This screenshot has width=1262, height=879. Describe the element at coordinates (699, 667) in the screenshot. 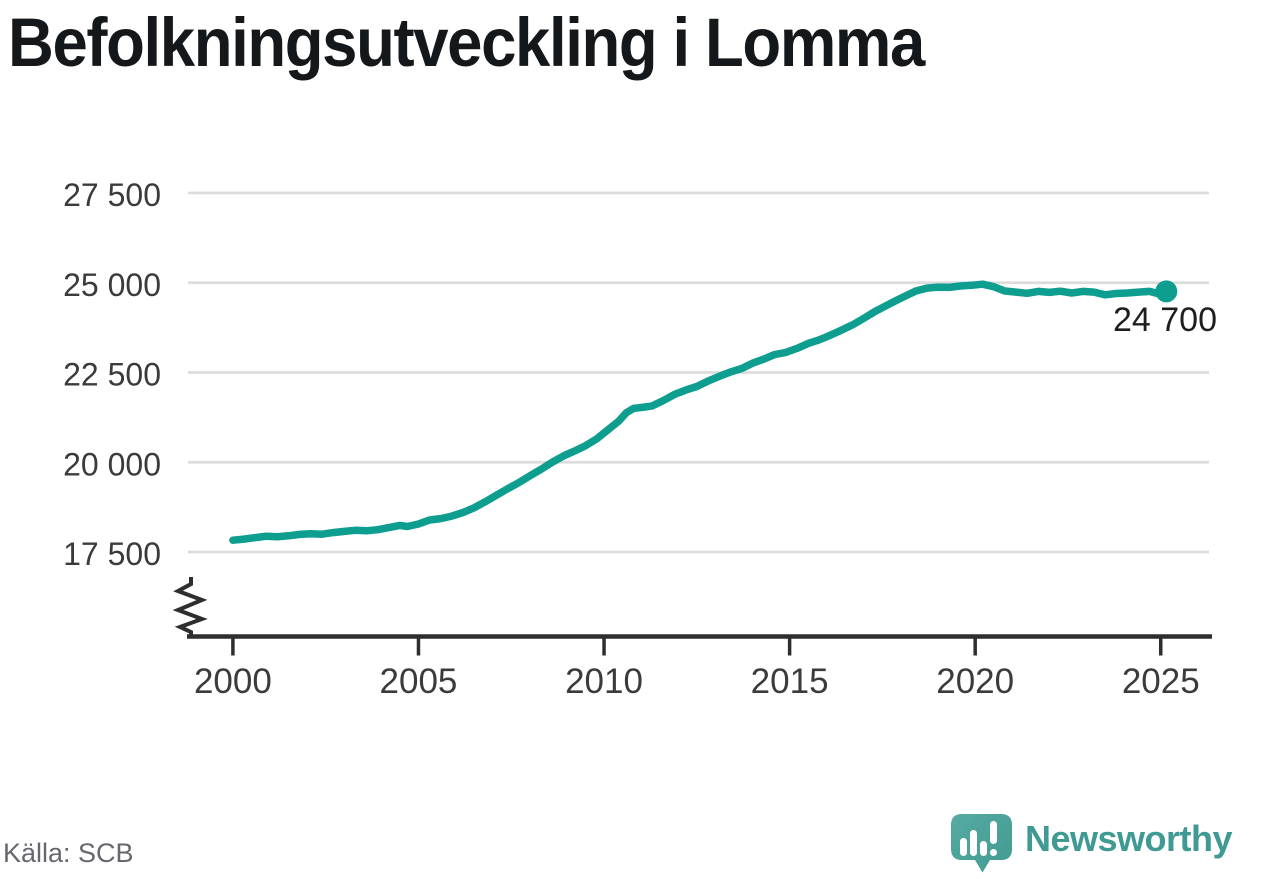

I see `x-axis: 2000 2005 2010 2015 2020 2025` at that location.